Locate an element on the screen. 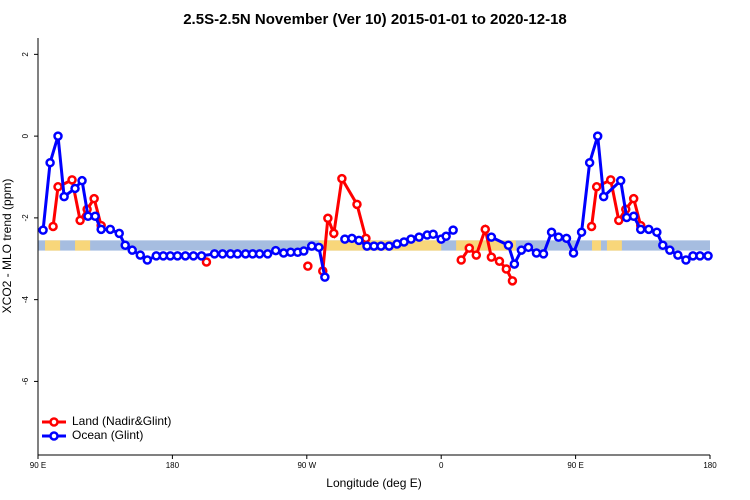  y-tick-label: -6 is located at coordinates (25, 381).